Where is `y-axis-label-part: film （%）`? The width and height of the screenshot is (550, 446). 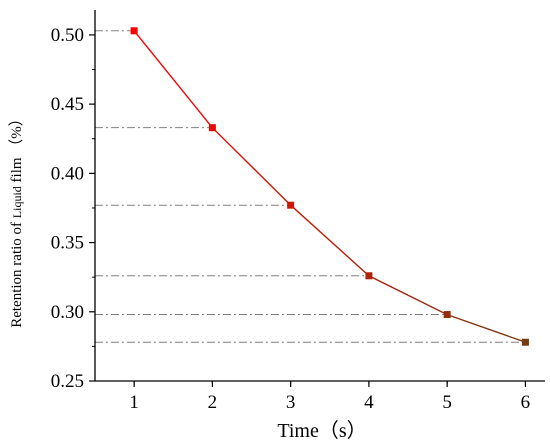 y-axis-label-part: film （%） is located at coordinates (16, 148).